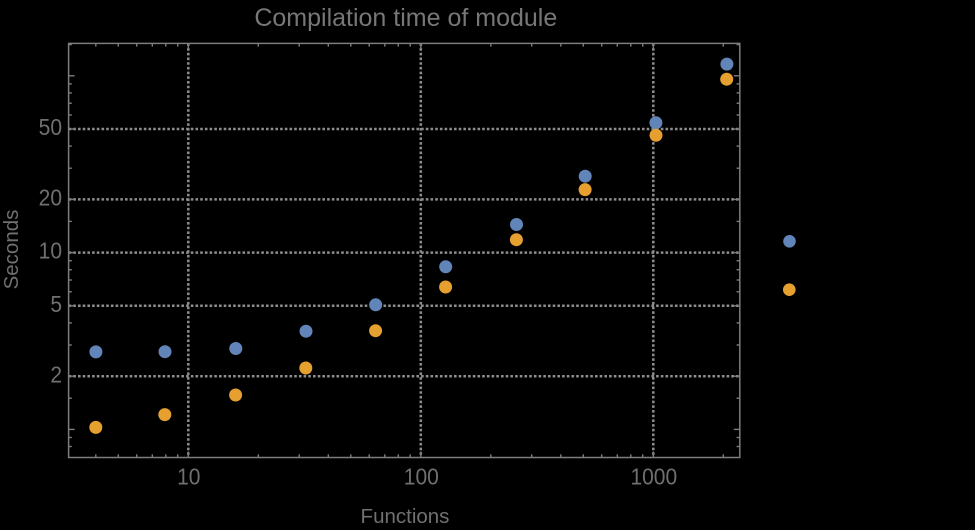 The image size is (975, 530). Describe the element at coordinates (50, 127) in the screenshot. I see `svg-text: 50` at that location.